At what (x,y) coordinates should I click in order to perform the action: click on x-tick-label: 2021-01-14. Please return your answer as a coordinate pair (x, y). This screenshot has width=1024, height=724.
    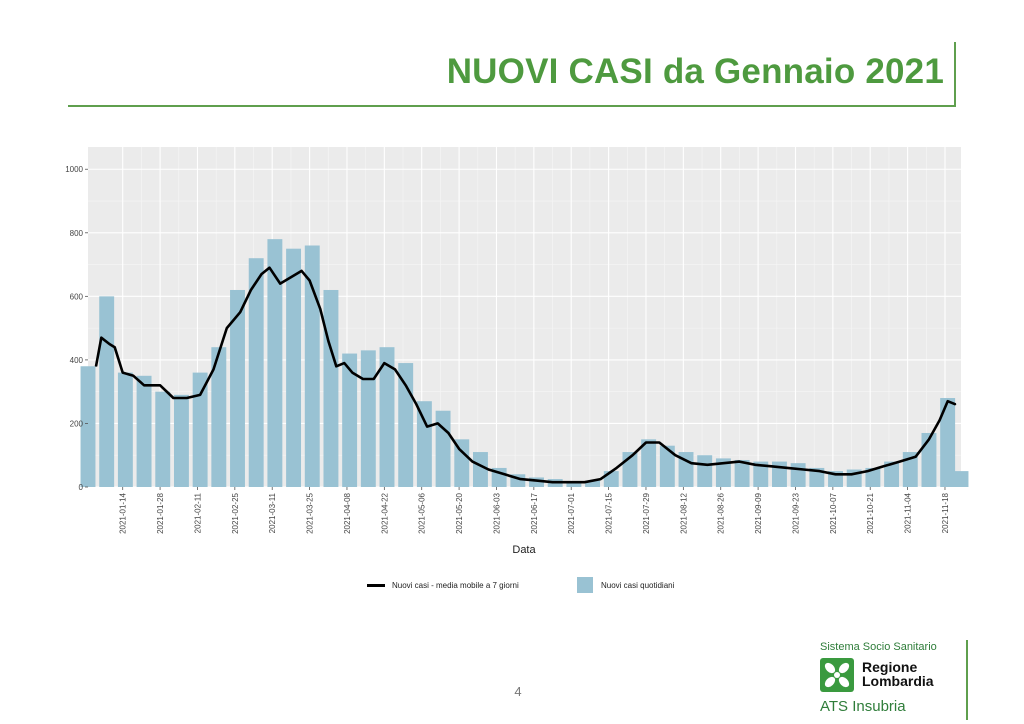
    Looking at the image, I should click on (123, 512).